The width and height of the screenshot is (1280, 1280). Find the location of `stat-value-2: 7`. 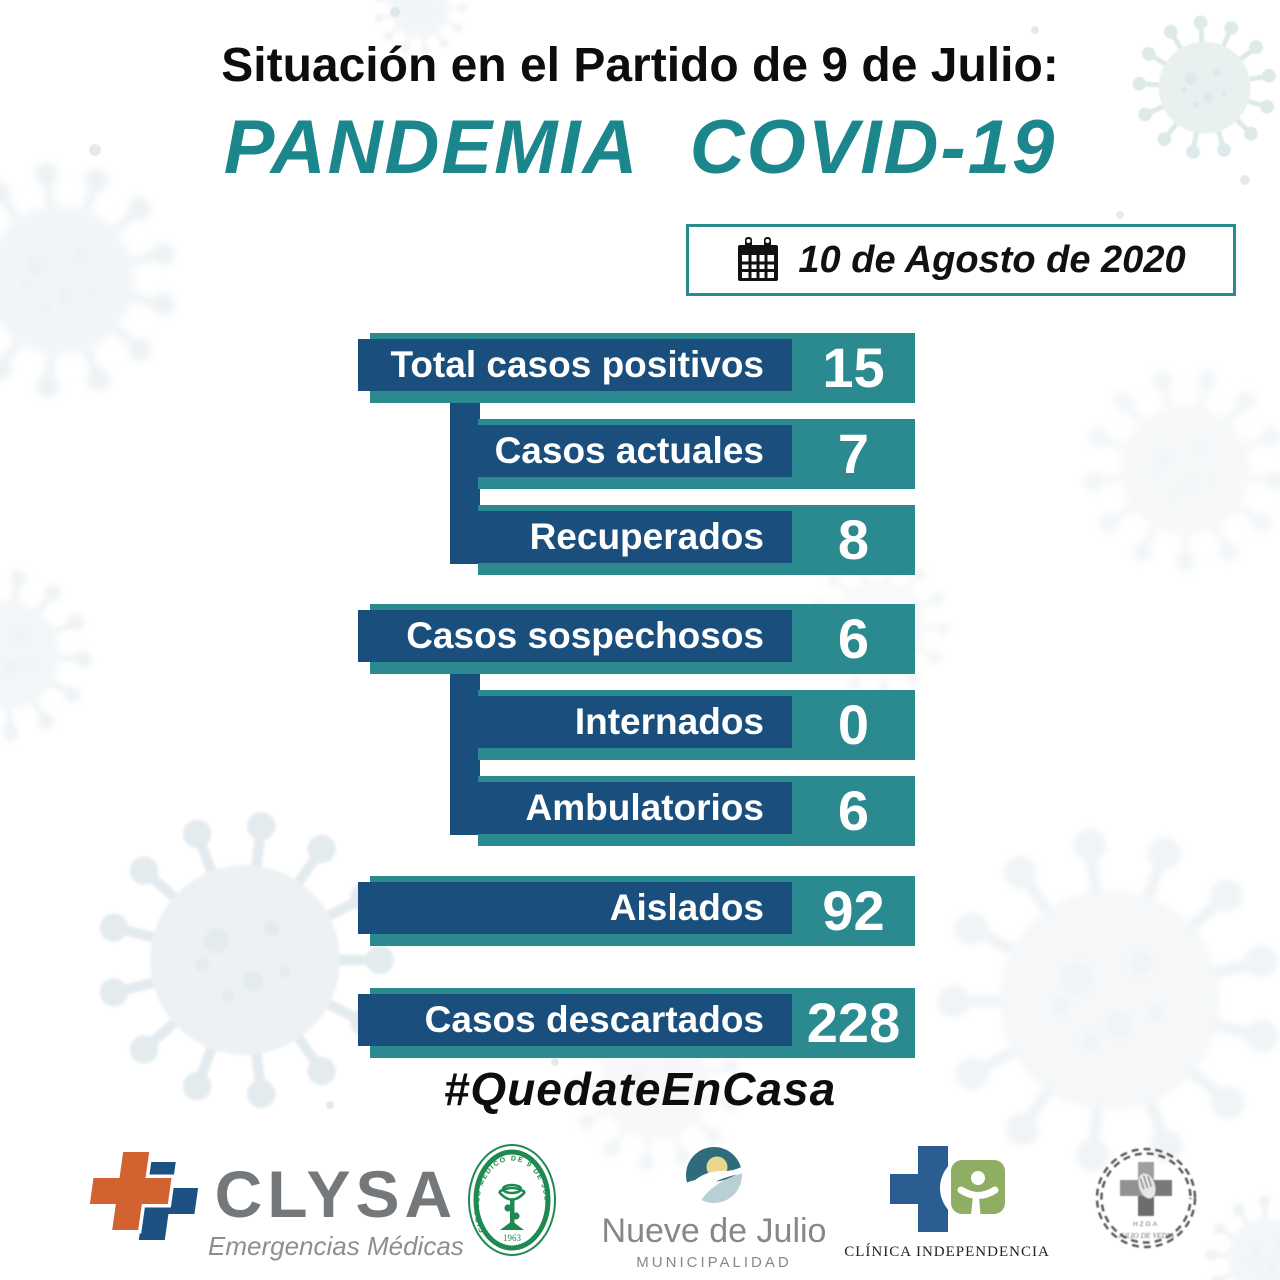

stat-value-2: 7 is located at coordinates (853, 453).